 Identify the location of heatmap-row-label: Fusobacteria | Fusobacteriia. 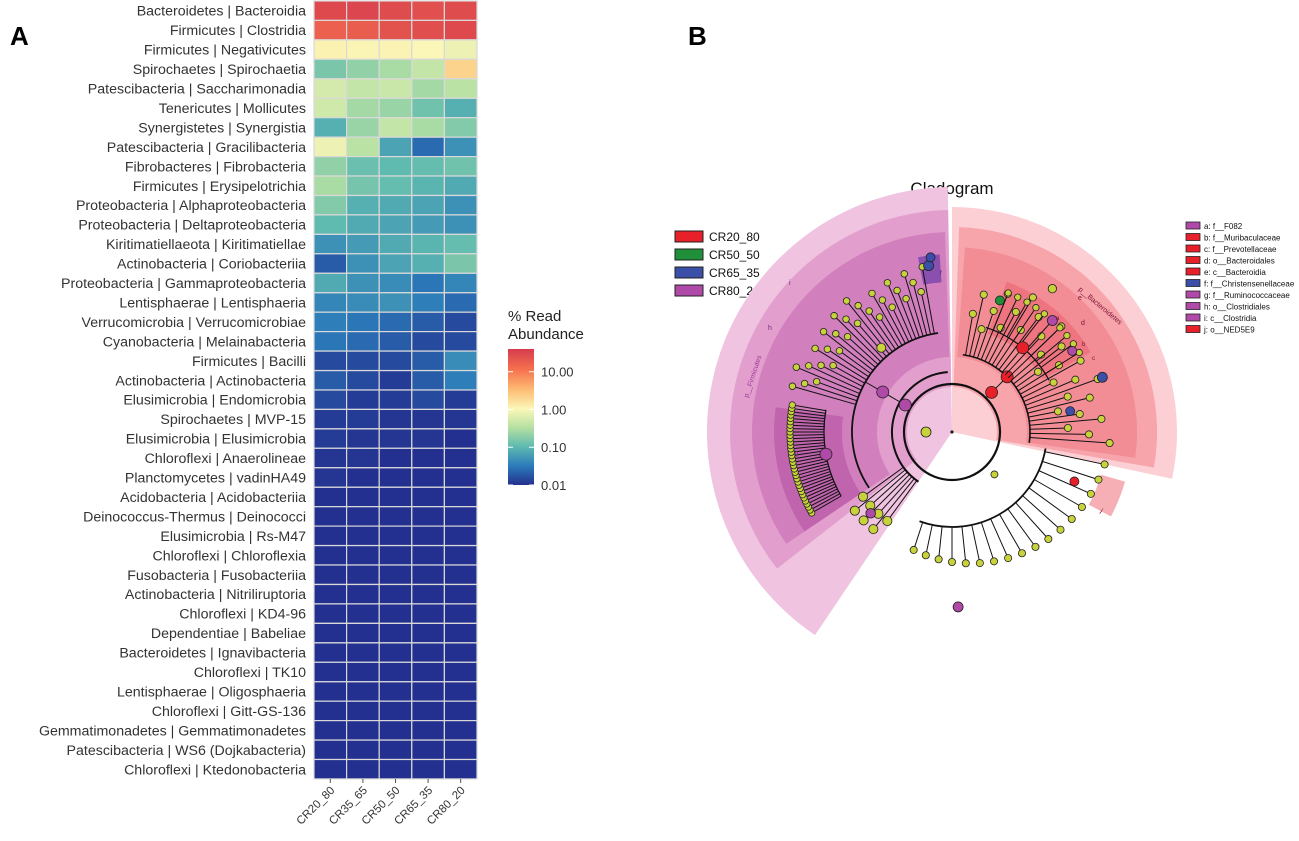
(216, 576).